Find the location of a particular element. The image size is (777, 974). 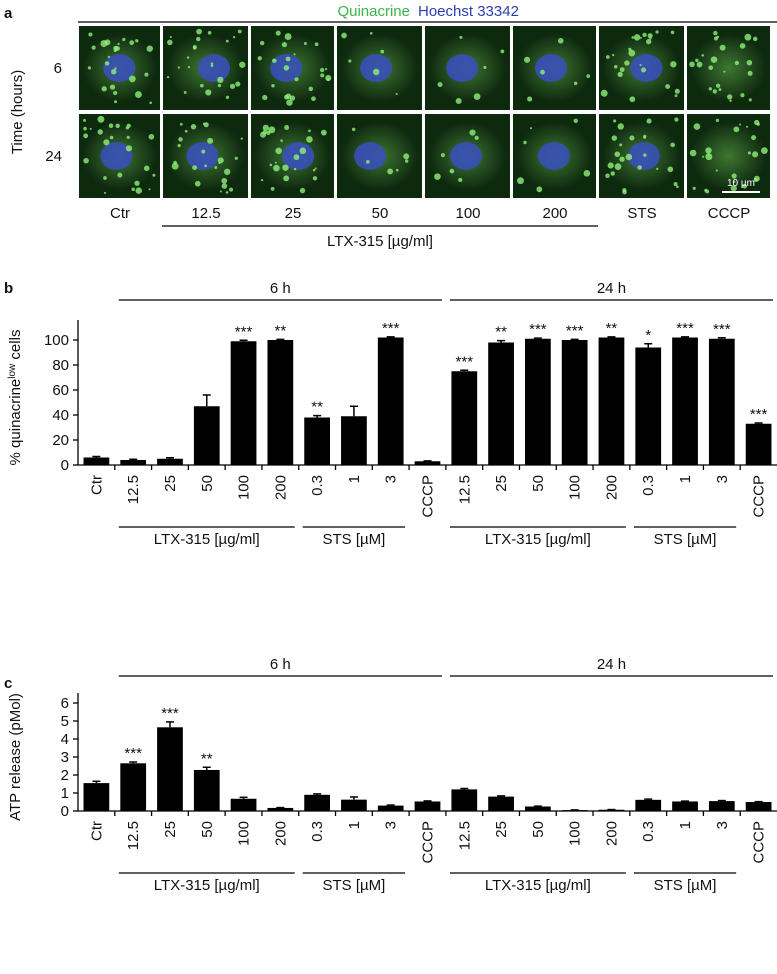

x-tick-label: CCCP is located at coordinates (759, 842).